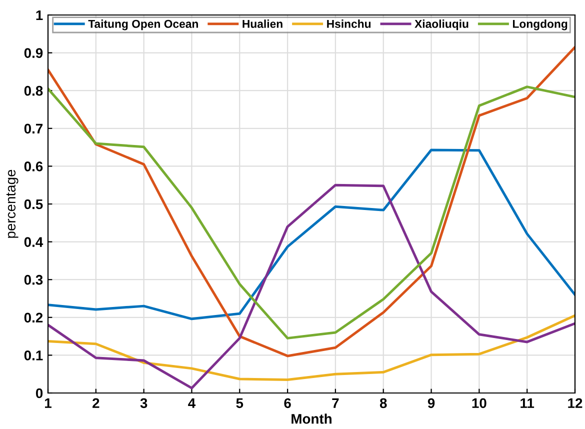  What do you see at coordinates (575, 403) in the screenshot?
I see `x-tick-label: 12` at bounding box center [575, 403].